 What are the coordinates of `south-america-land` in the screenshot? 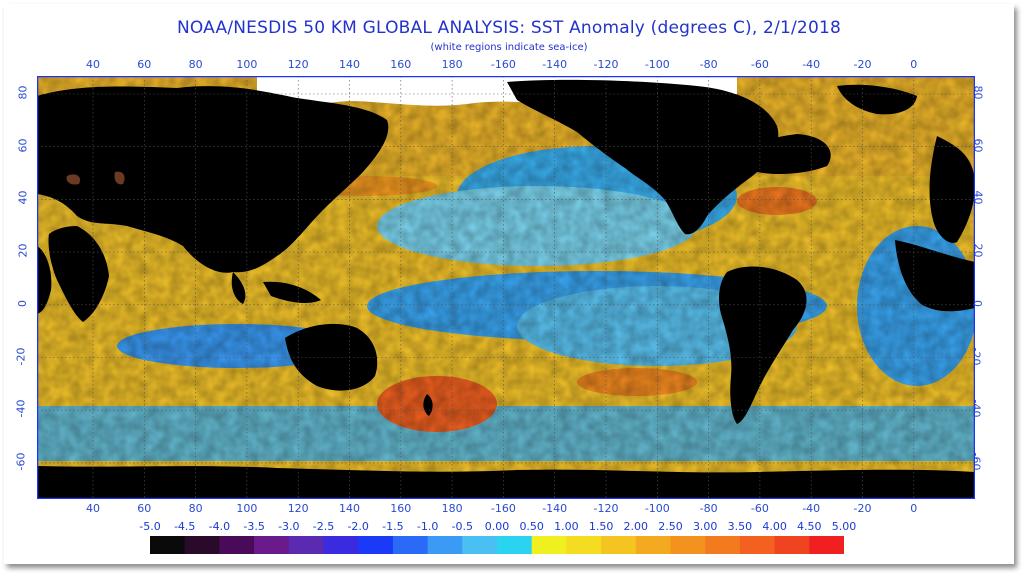 It's located at (763, 345).